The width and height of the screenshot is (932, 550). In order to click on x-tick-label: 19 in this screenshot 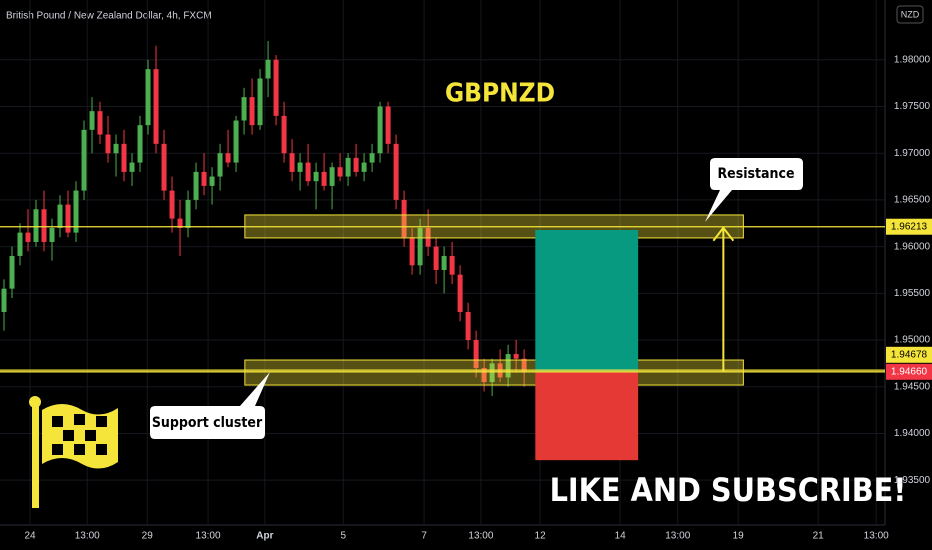, I will do `click(739, 536)`.